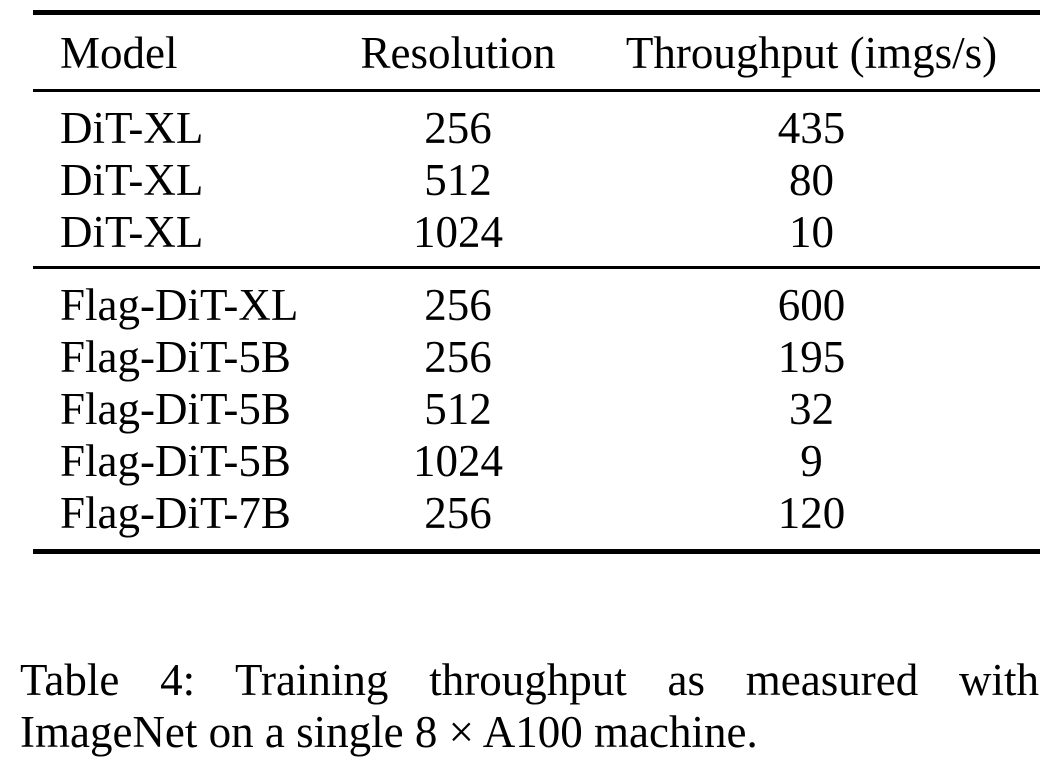 The image size is (1059, 779). I want to click on header-throughput: Throughput (imgs/s), so click(811, 53).